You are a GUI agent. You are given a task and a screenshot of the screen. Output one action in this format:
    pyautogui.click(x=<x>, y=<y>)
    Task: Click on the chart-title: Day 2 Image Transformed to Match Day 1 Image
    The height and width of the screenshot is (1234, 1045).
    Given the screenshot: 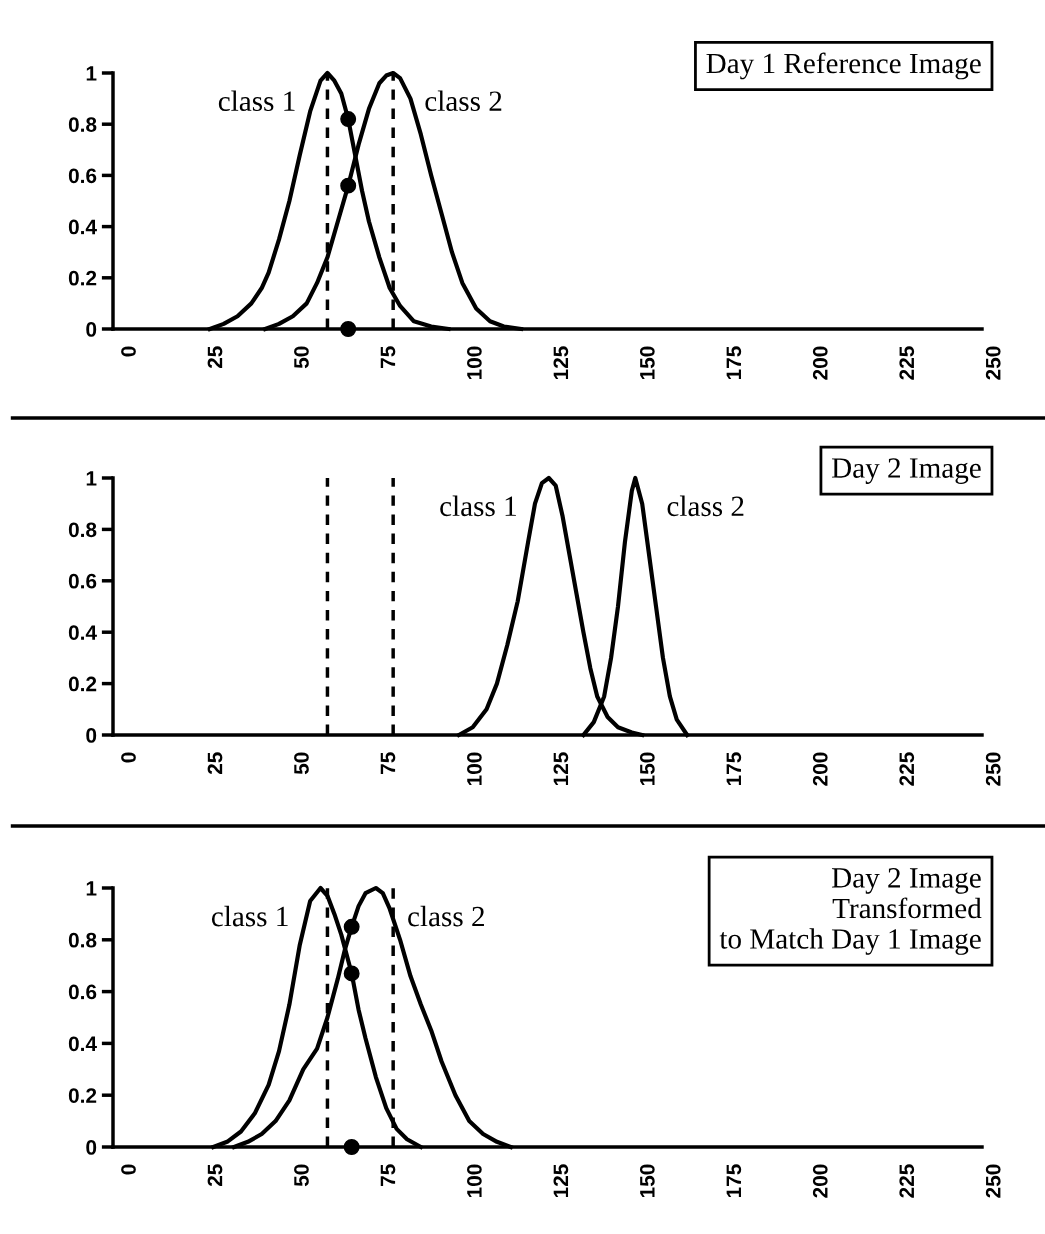 What is the action you would take?
    pyautogui.click(x=850, y=911)
    